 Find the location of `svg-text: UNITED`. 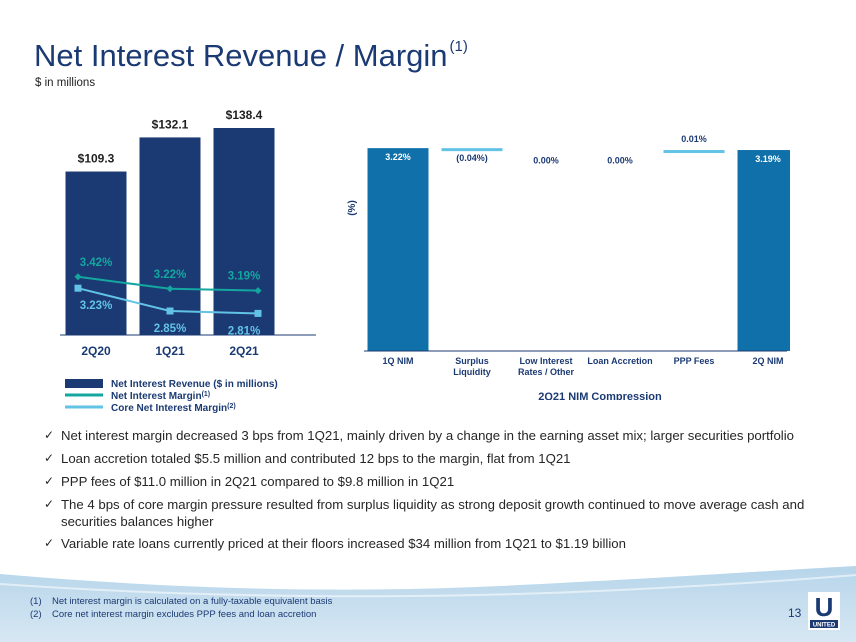

svg-text: UNITED is located at coordinates (824, 626).